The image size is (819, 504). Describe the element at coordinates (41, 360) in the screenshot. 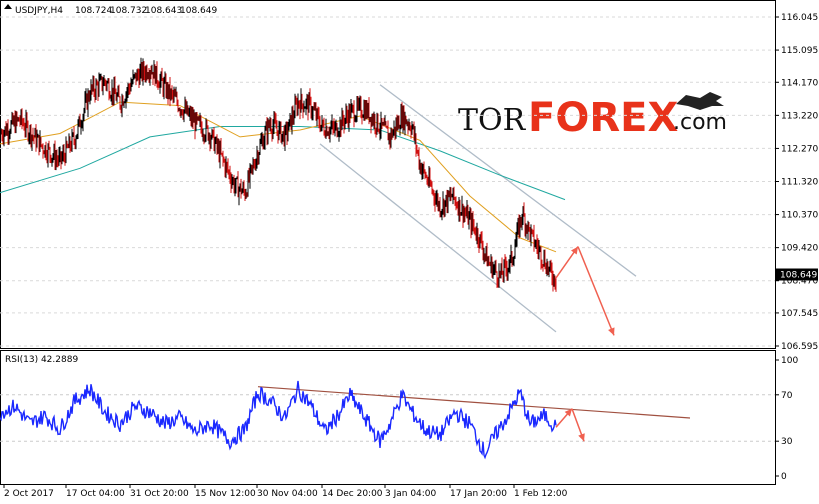

I see `rsi-header: RSI(13) 42.2889` at that location.